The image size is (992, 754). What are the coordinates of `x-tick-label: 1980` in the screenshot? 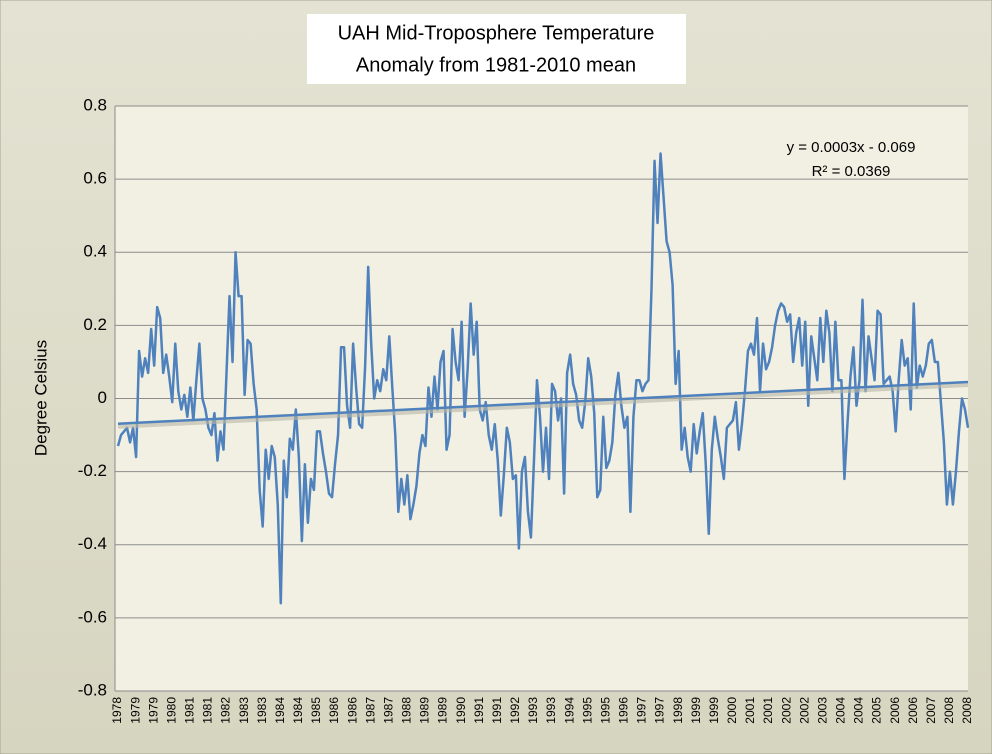 It's located at (171, 710).